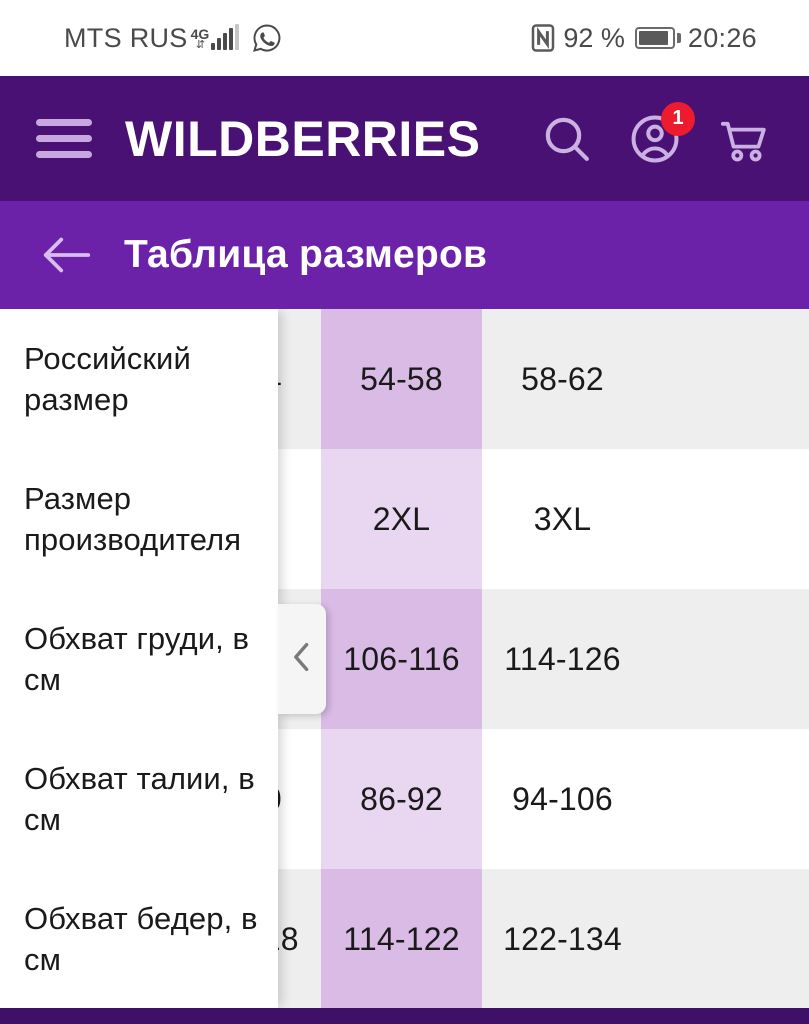  I want to click on whatsapp-icon, so click(267, 38).